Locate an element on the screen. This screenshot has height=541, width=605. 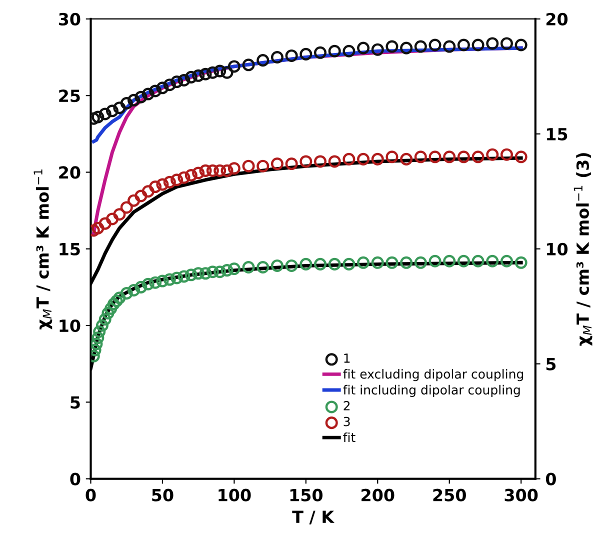
y2-axis-title: χ$_{M}$T / cm³ K mol$^{−1}$ (3) is located at coordinates (583, 249).